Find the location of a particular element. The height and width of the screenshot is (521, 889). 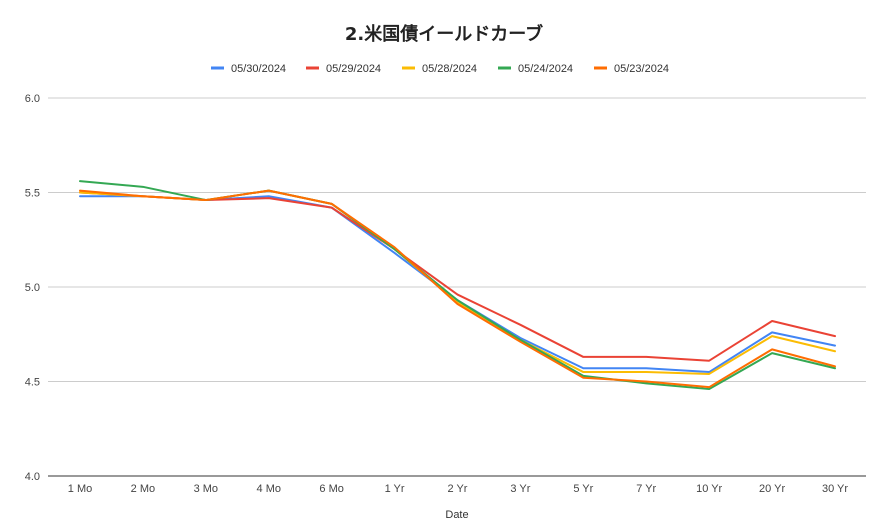

y-tick-label: 5.0 is located at coordinates (32, 288).